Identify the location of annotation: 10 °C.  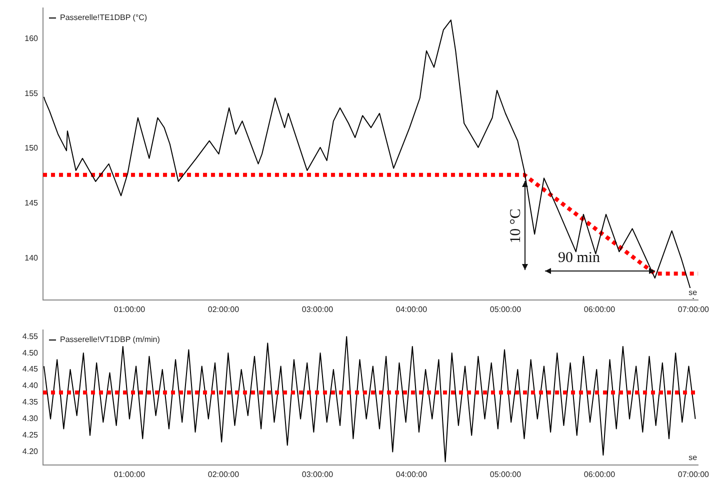
(516, 226).